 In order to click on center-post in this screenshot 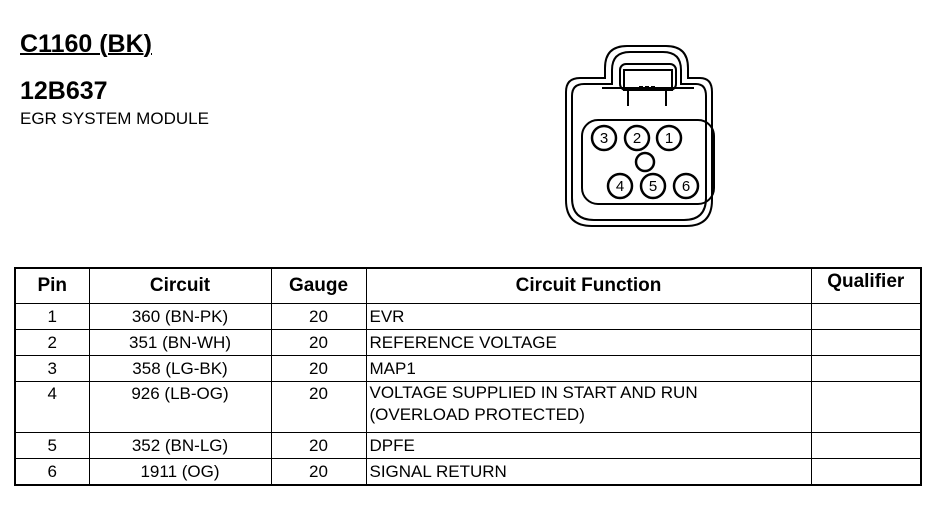, I will do `click(645, 162)`.